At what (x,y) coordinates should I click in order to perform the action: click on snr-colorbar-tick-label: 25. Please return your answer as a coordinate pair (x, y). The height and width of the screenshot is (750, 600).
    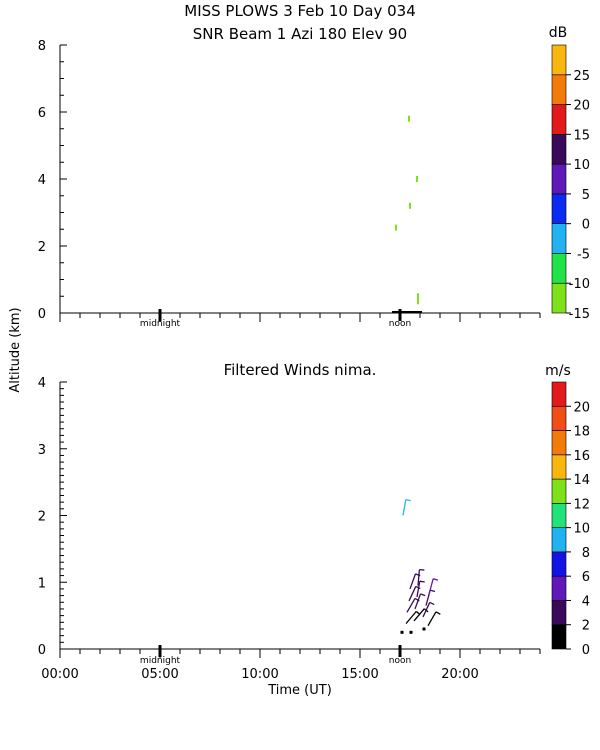
    Looking at the image, I should click on (581, 76).